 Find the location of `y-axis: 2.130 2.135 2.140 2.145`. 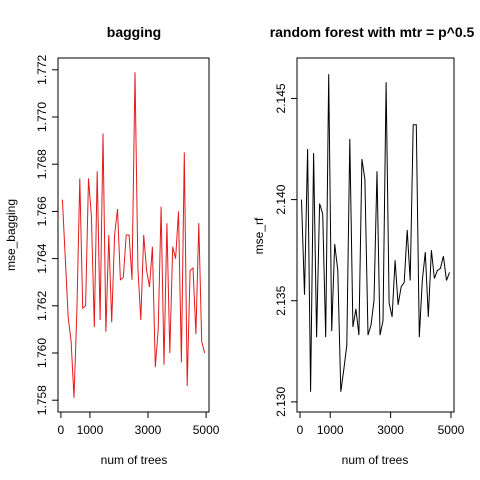

y-axis: 2.130 2.135 2.140 2.145 is located at coordinates (286, 250).